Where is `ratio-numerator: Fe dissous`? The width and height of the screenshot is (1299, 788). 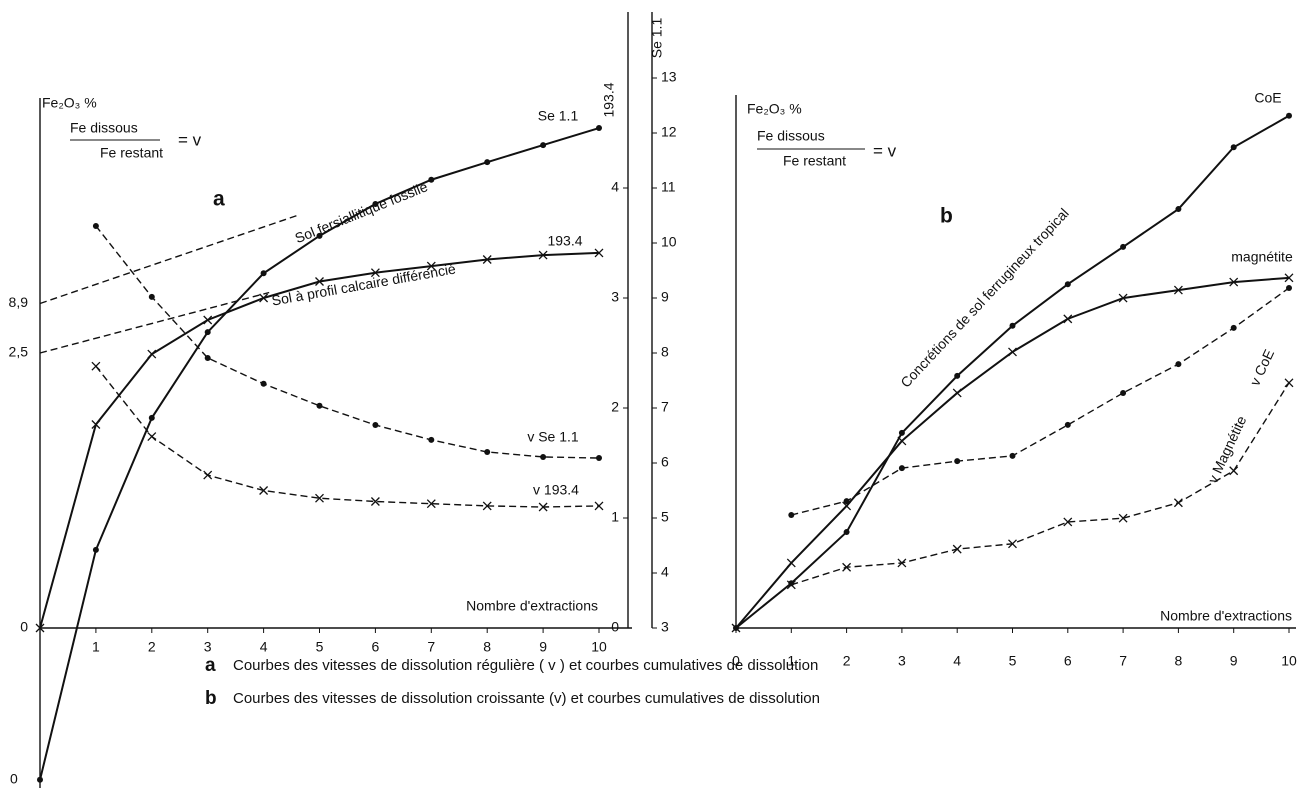 ratio-numerator: Fe dissous is located at coordinates (104, 128).